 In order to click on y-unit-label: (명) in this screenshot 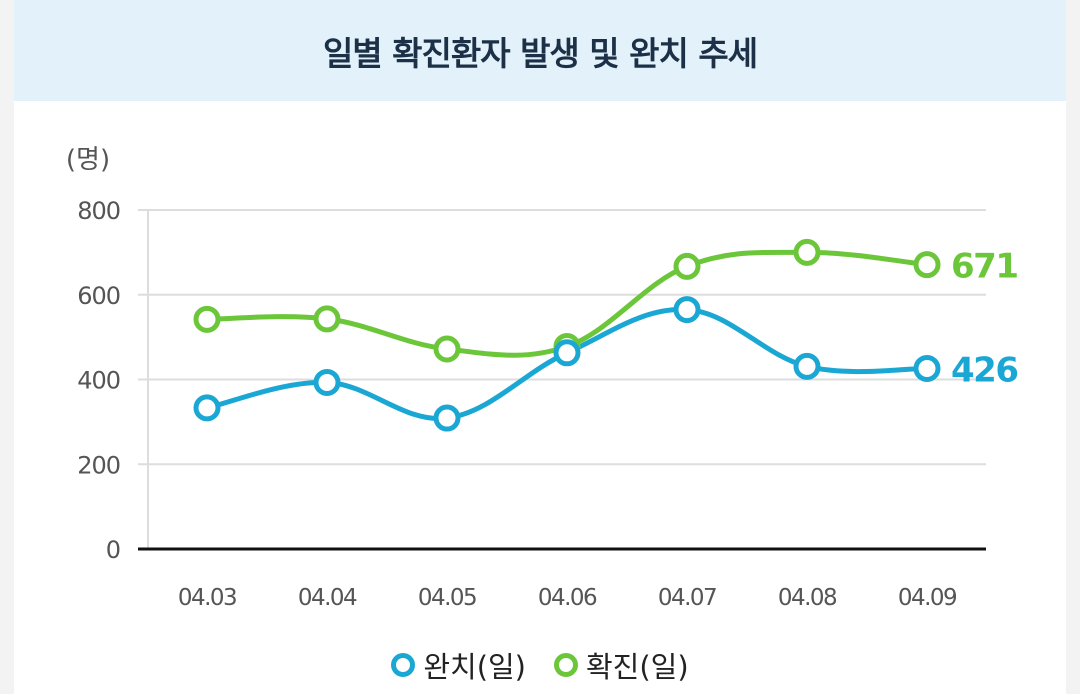, I will do `click(88, 160)`.